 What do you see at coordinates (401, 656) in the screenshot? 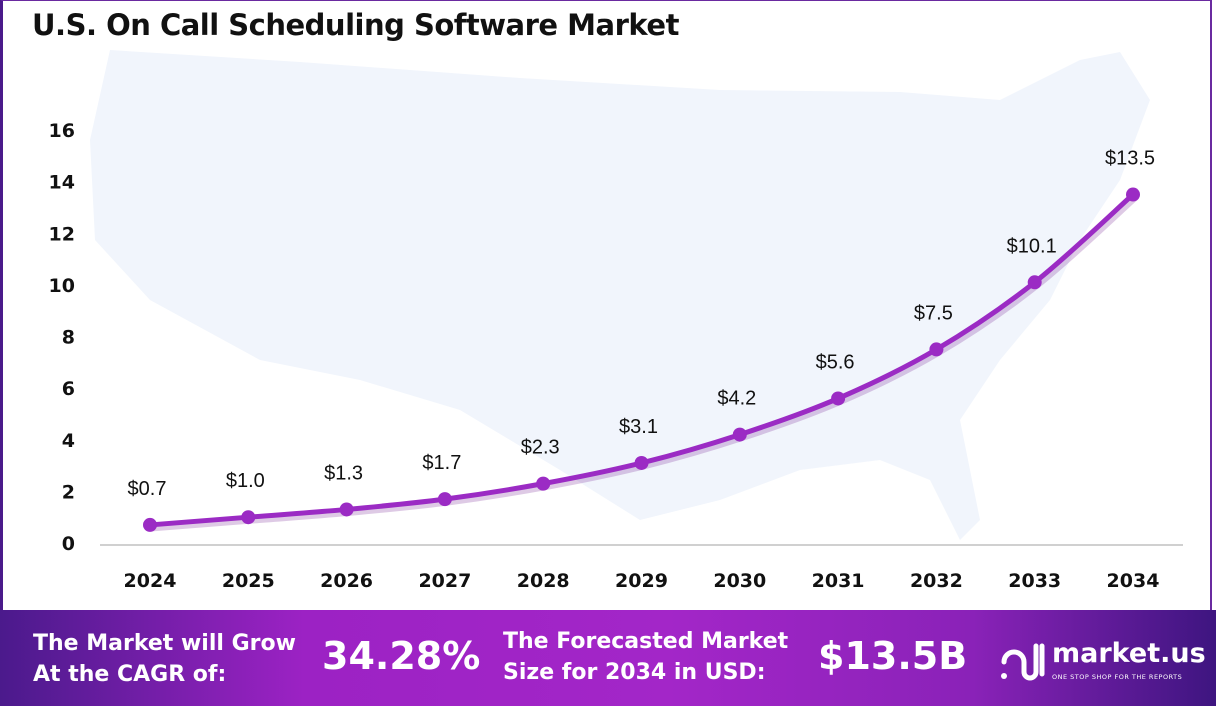
I see `cagr-value: 34.28%` at bounding box center [401, 656].